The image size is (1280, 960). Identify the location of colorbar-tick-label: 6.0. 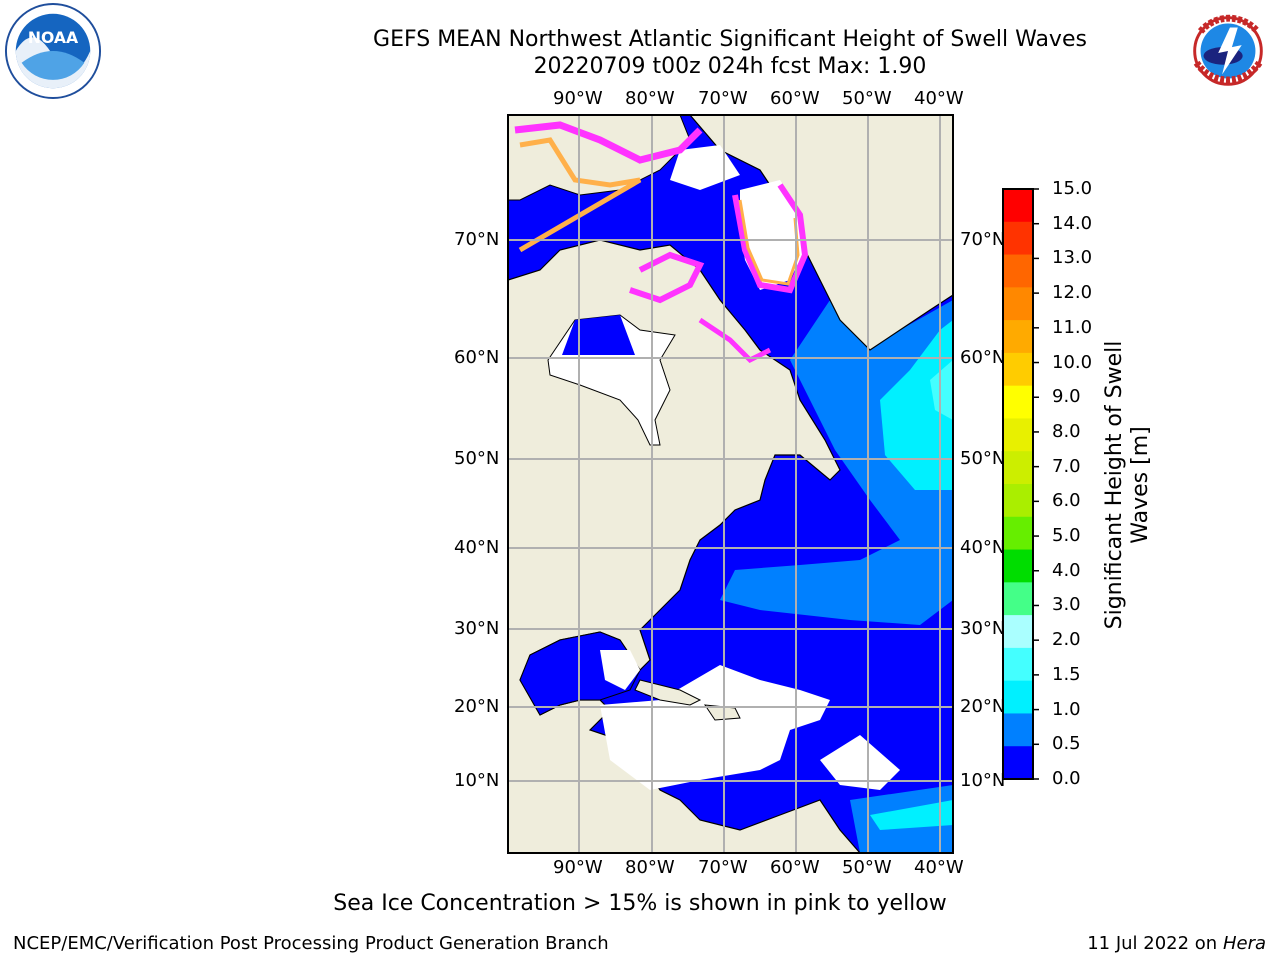
(1066, 501).